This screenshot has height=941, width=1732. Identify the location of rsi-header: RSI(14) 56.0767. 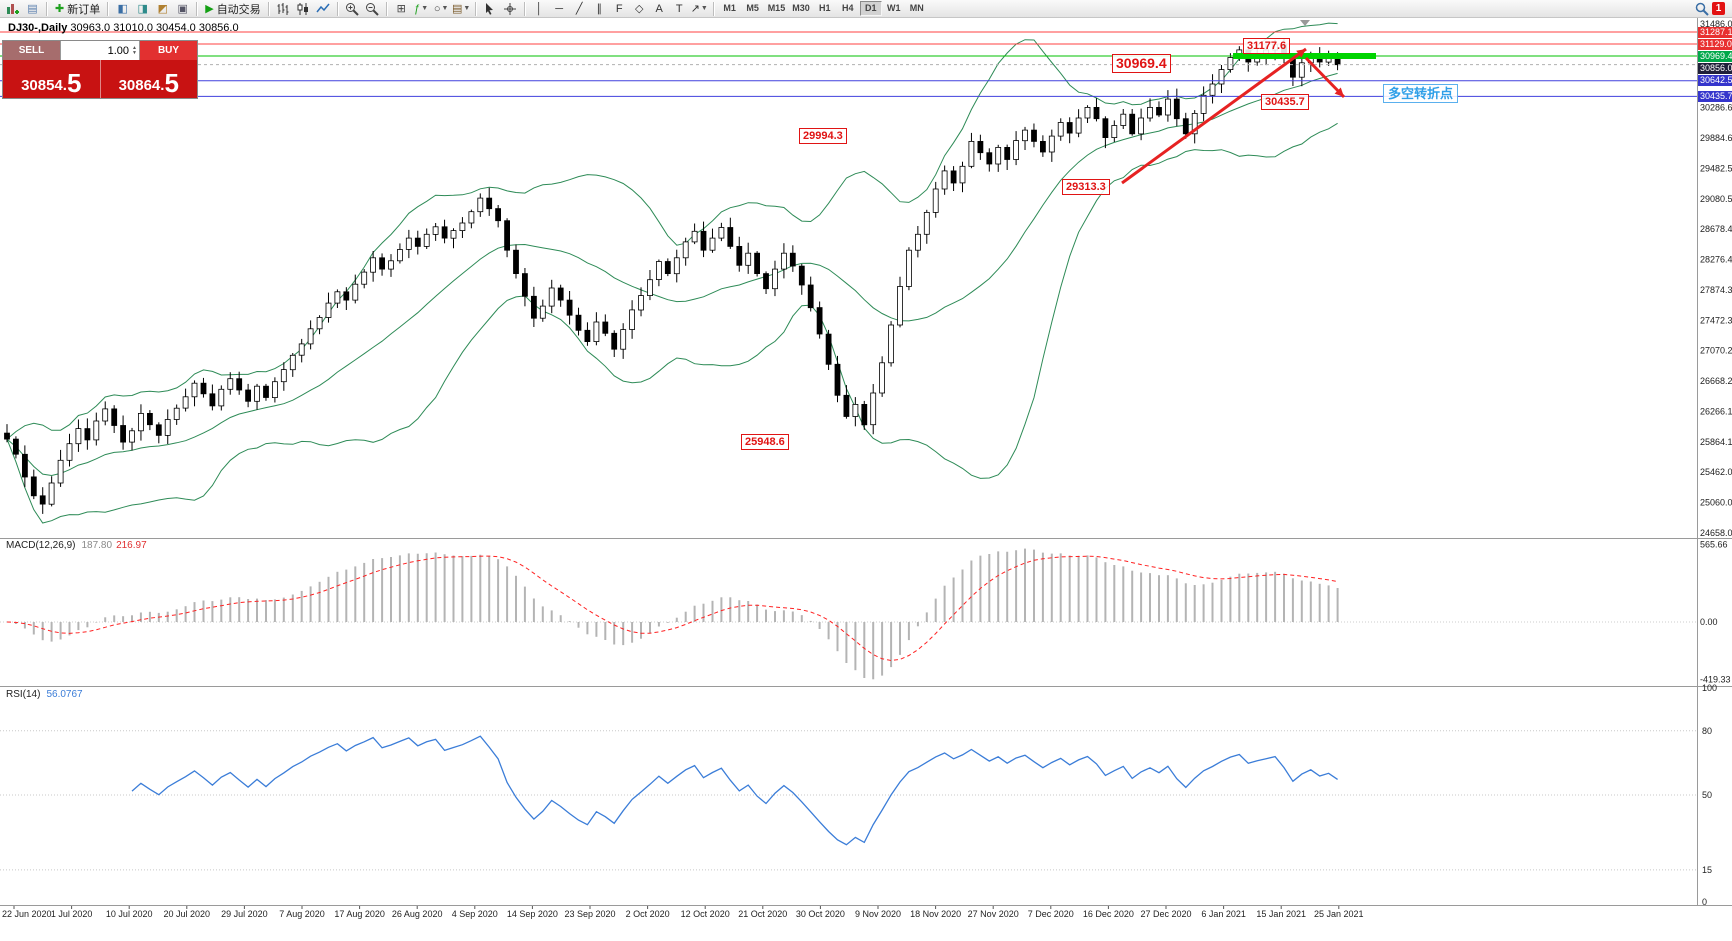
(44, 694).